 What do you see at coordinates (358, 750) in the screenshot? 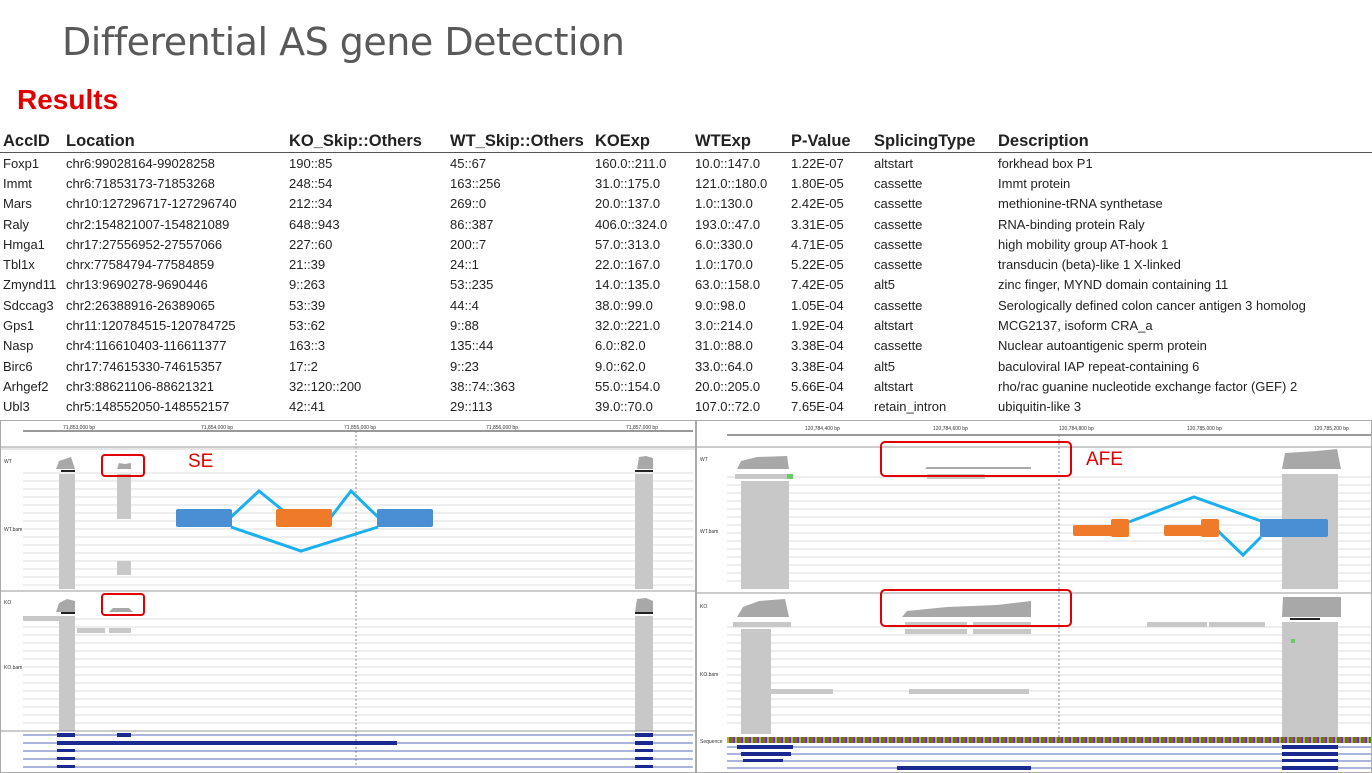
I see `gene-models` at bounding box center [358, 750].